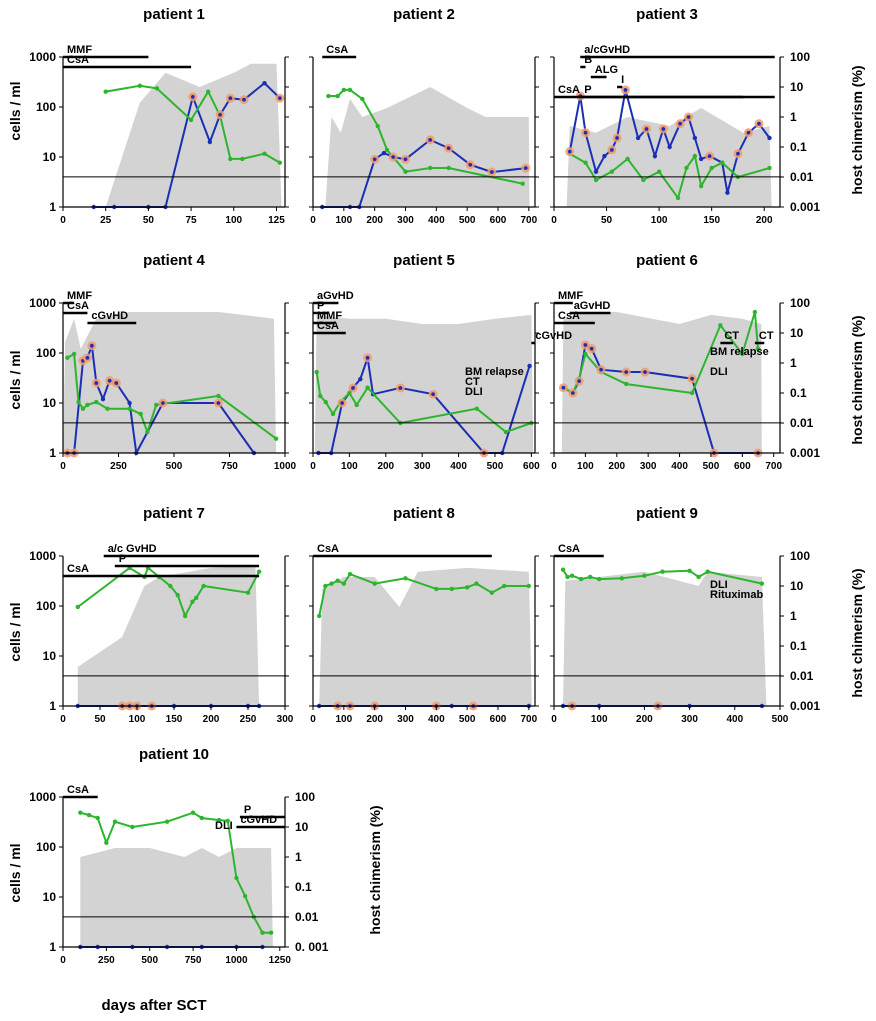 This screenshot has width=876, height=1021. I want to click on p10-ytick-label-left: 100, so click(46, 847).